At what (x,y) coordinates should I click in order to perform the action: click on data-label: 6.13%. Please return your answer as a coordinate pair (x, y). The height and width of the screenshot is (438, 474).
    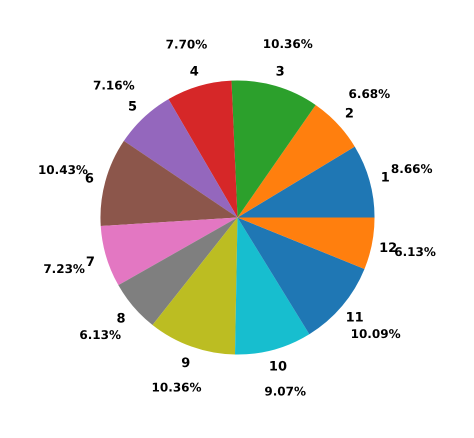
    Looking at the image, I should click on (100, 335).